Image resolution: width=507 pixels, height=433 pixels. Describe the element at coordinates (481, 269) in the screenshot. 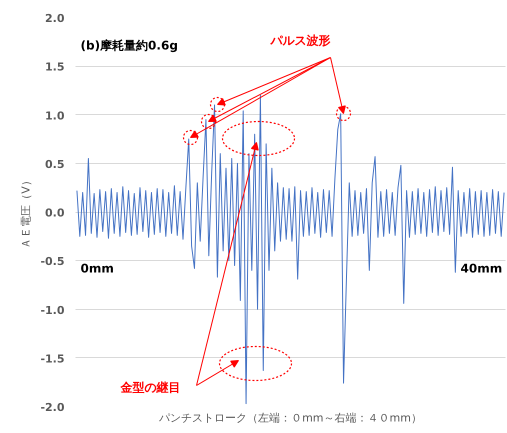

I see `annotation: 40mm` at that location.